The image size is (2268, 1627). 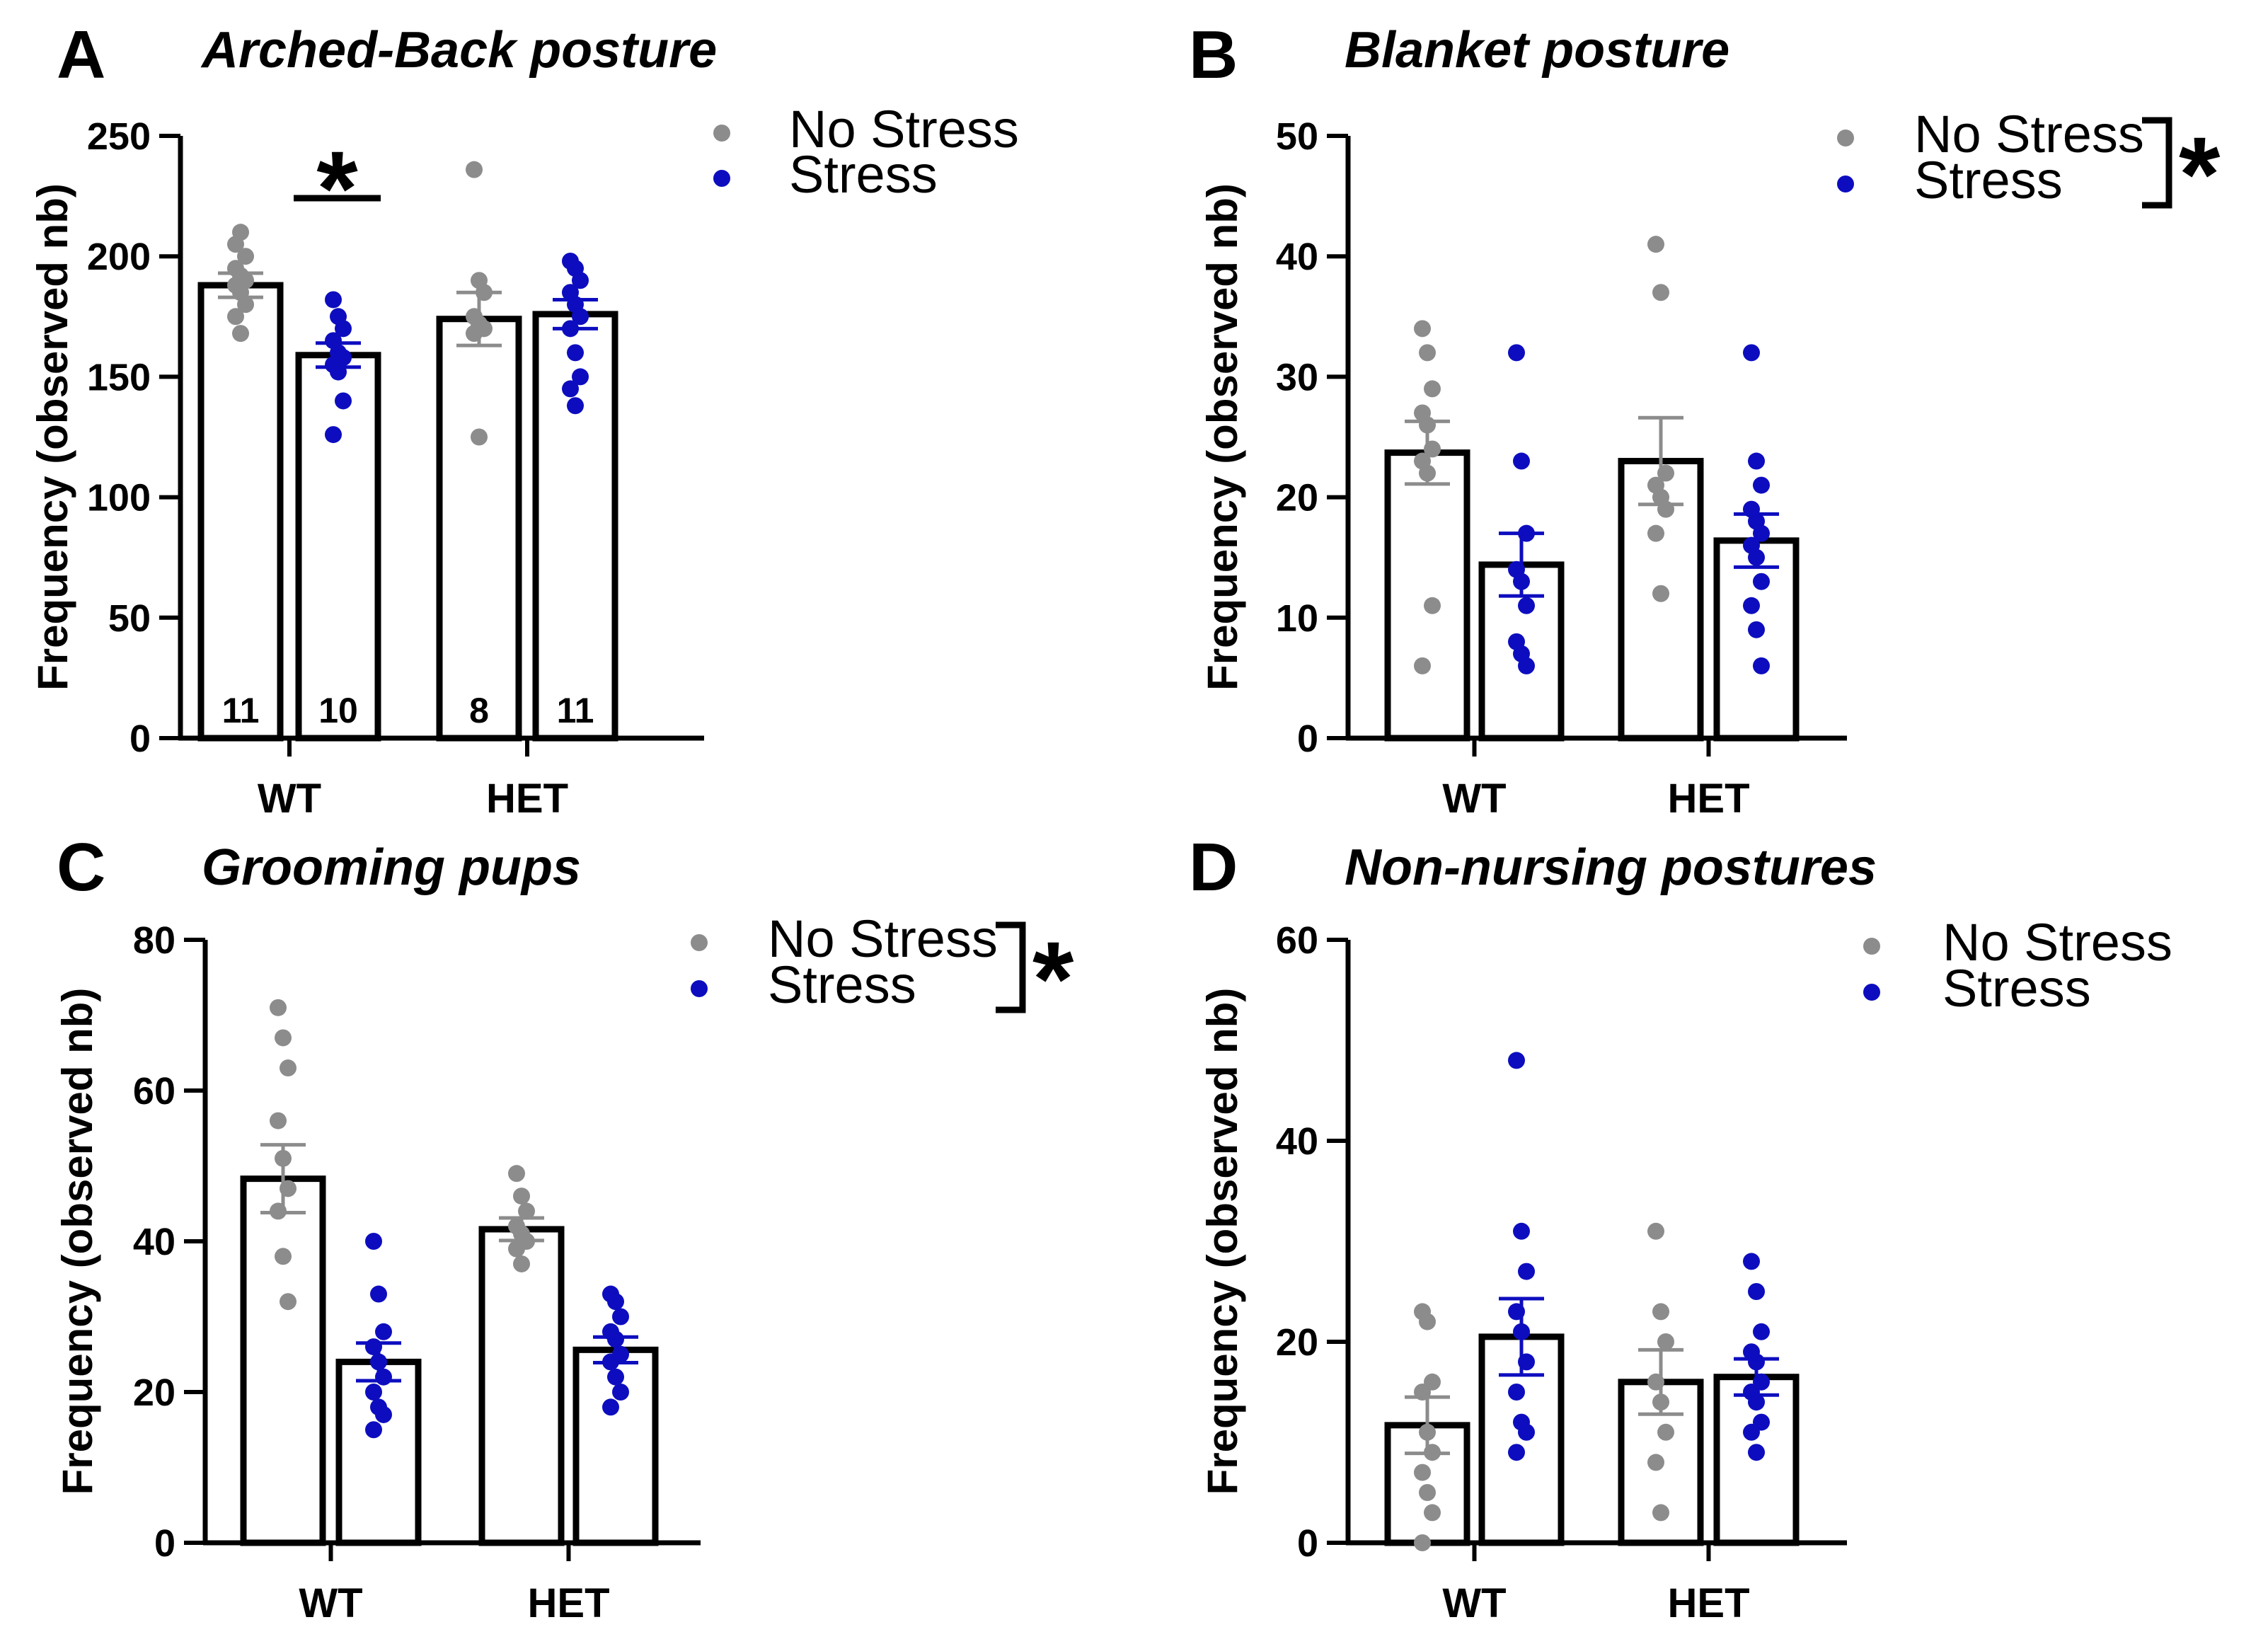 What do you see at coordinates (1307, 739) in the screenshot?
I see `y-tick-label: 0` at bounding box center [1307, 739].